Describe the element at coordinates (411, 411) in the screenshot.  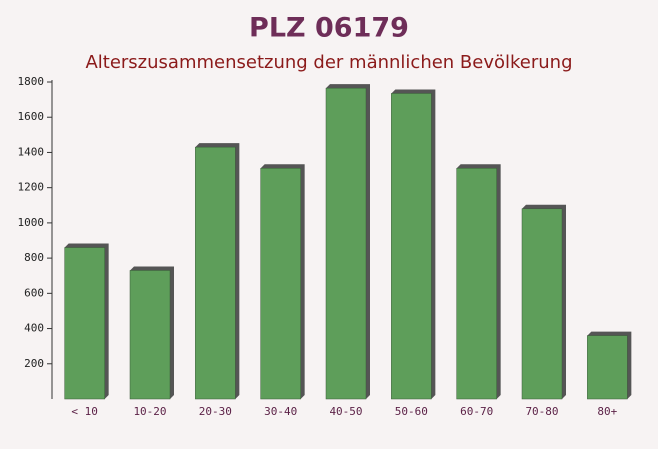
I see `x-tick-label: 50-60` at that location.